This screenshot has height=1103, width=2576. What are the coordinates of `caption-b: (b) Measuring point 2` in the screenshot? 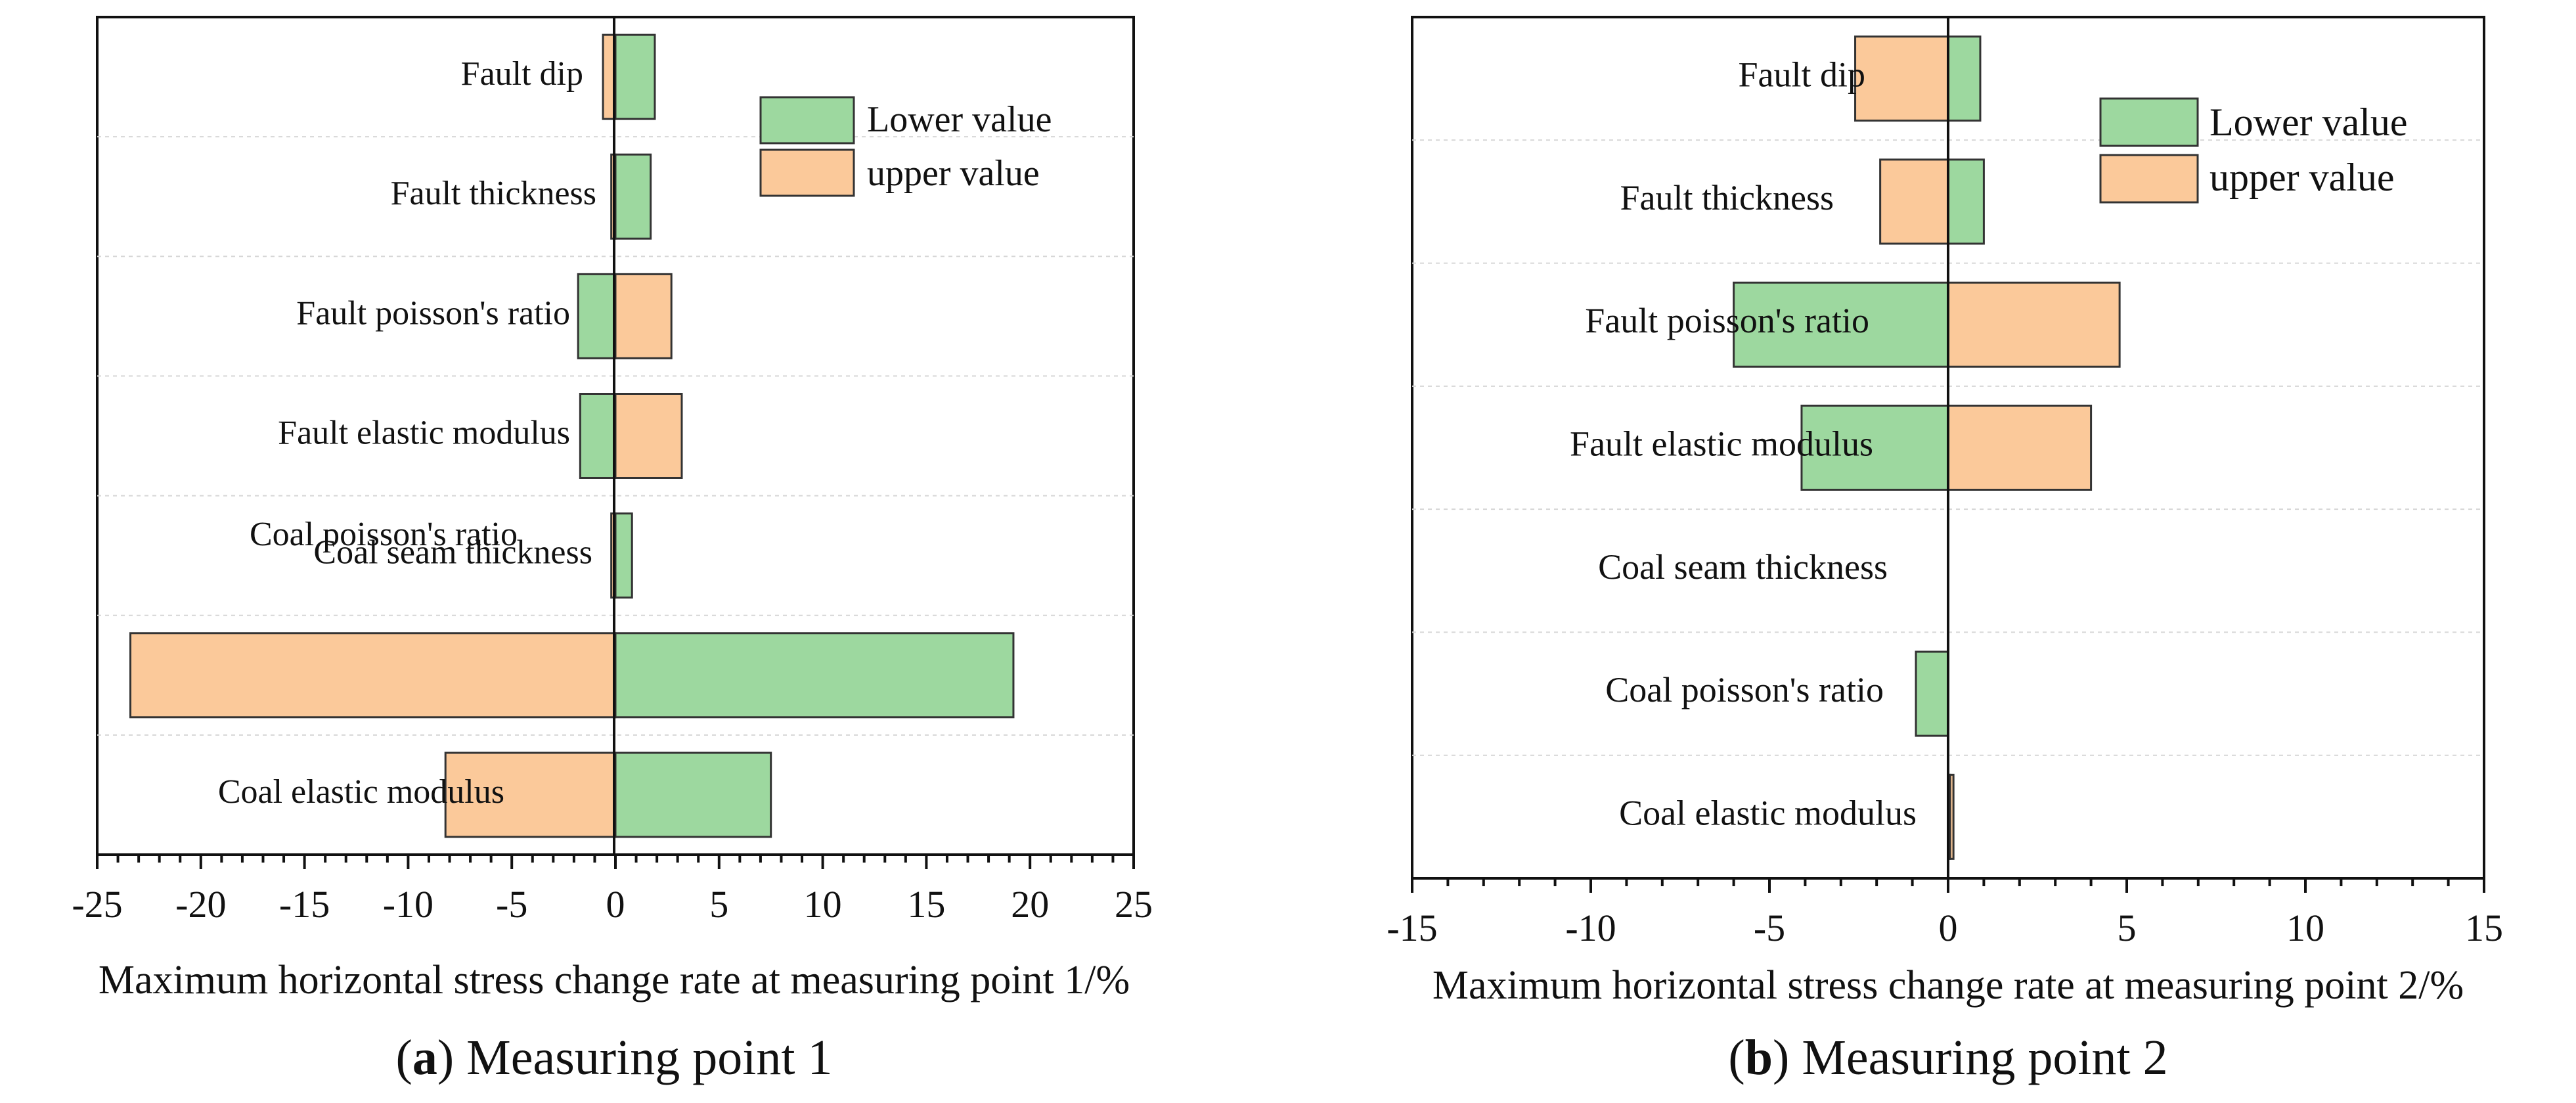 It's located at (1948, 1057).